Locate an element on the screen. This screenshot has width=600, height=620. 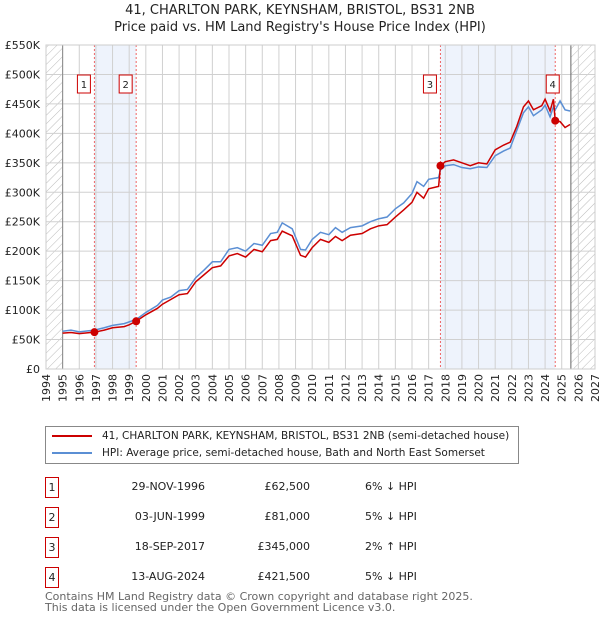
sale-label: 2 is located at coordinates (125, 85).